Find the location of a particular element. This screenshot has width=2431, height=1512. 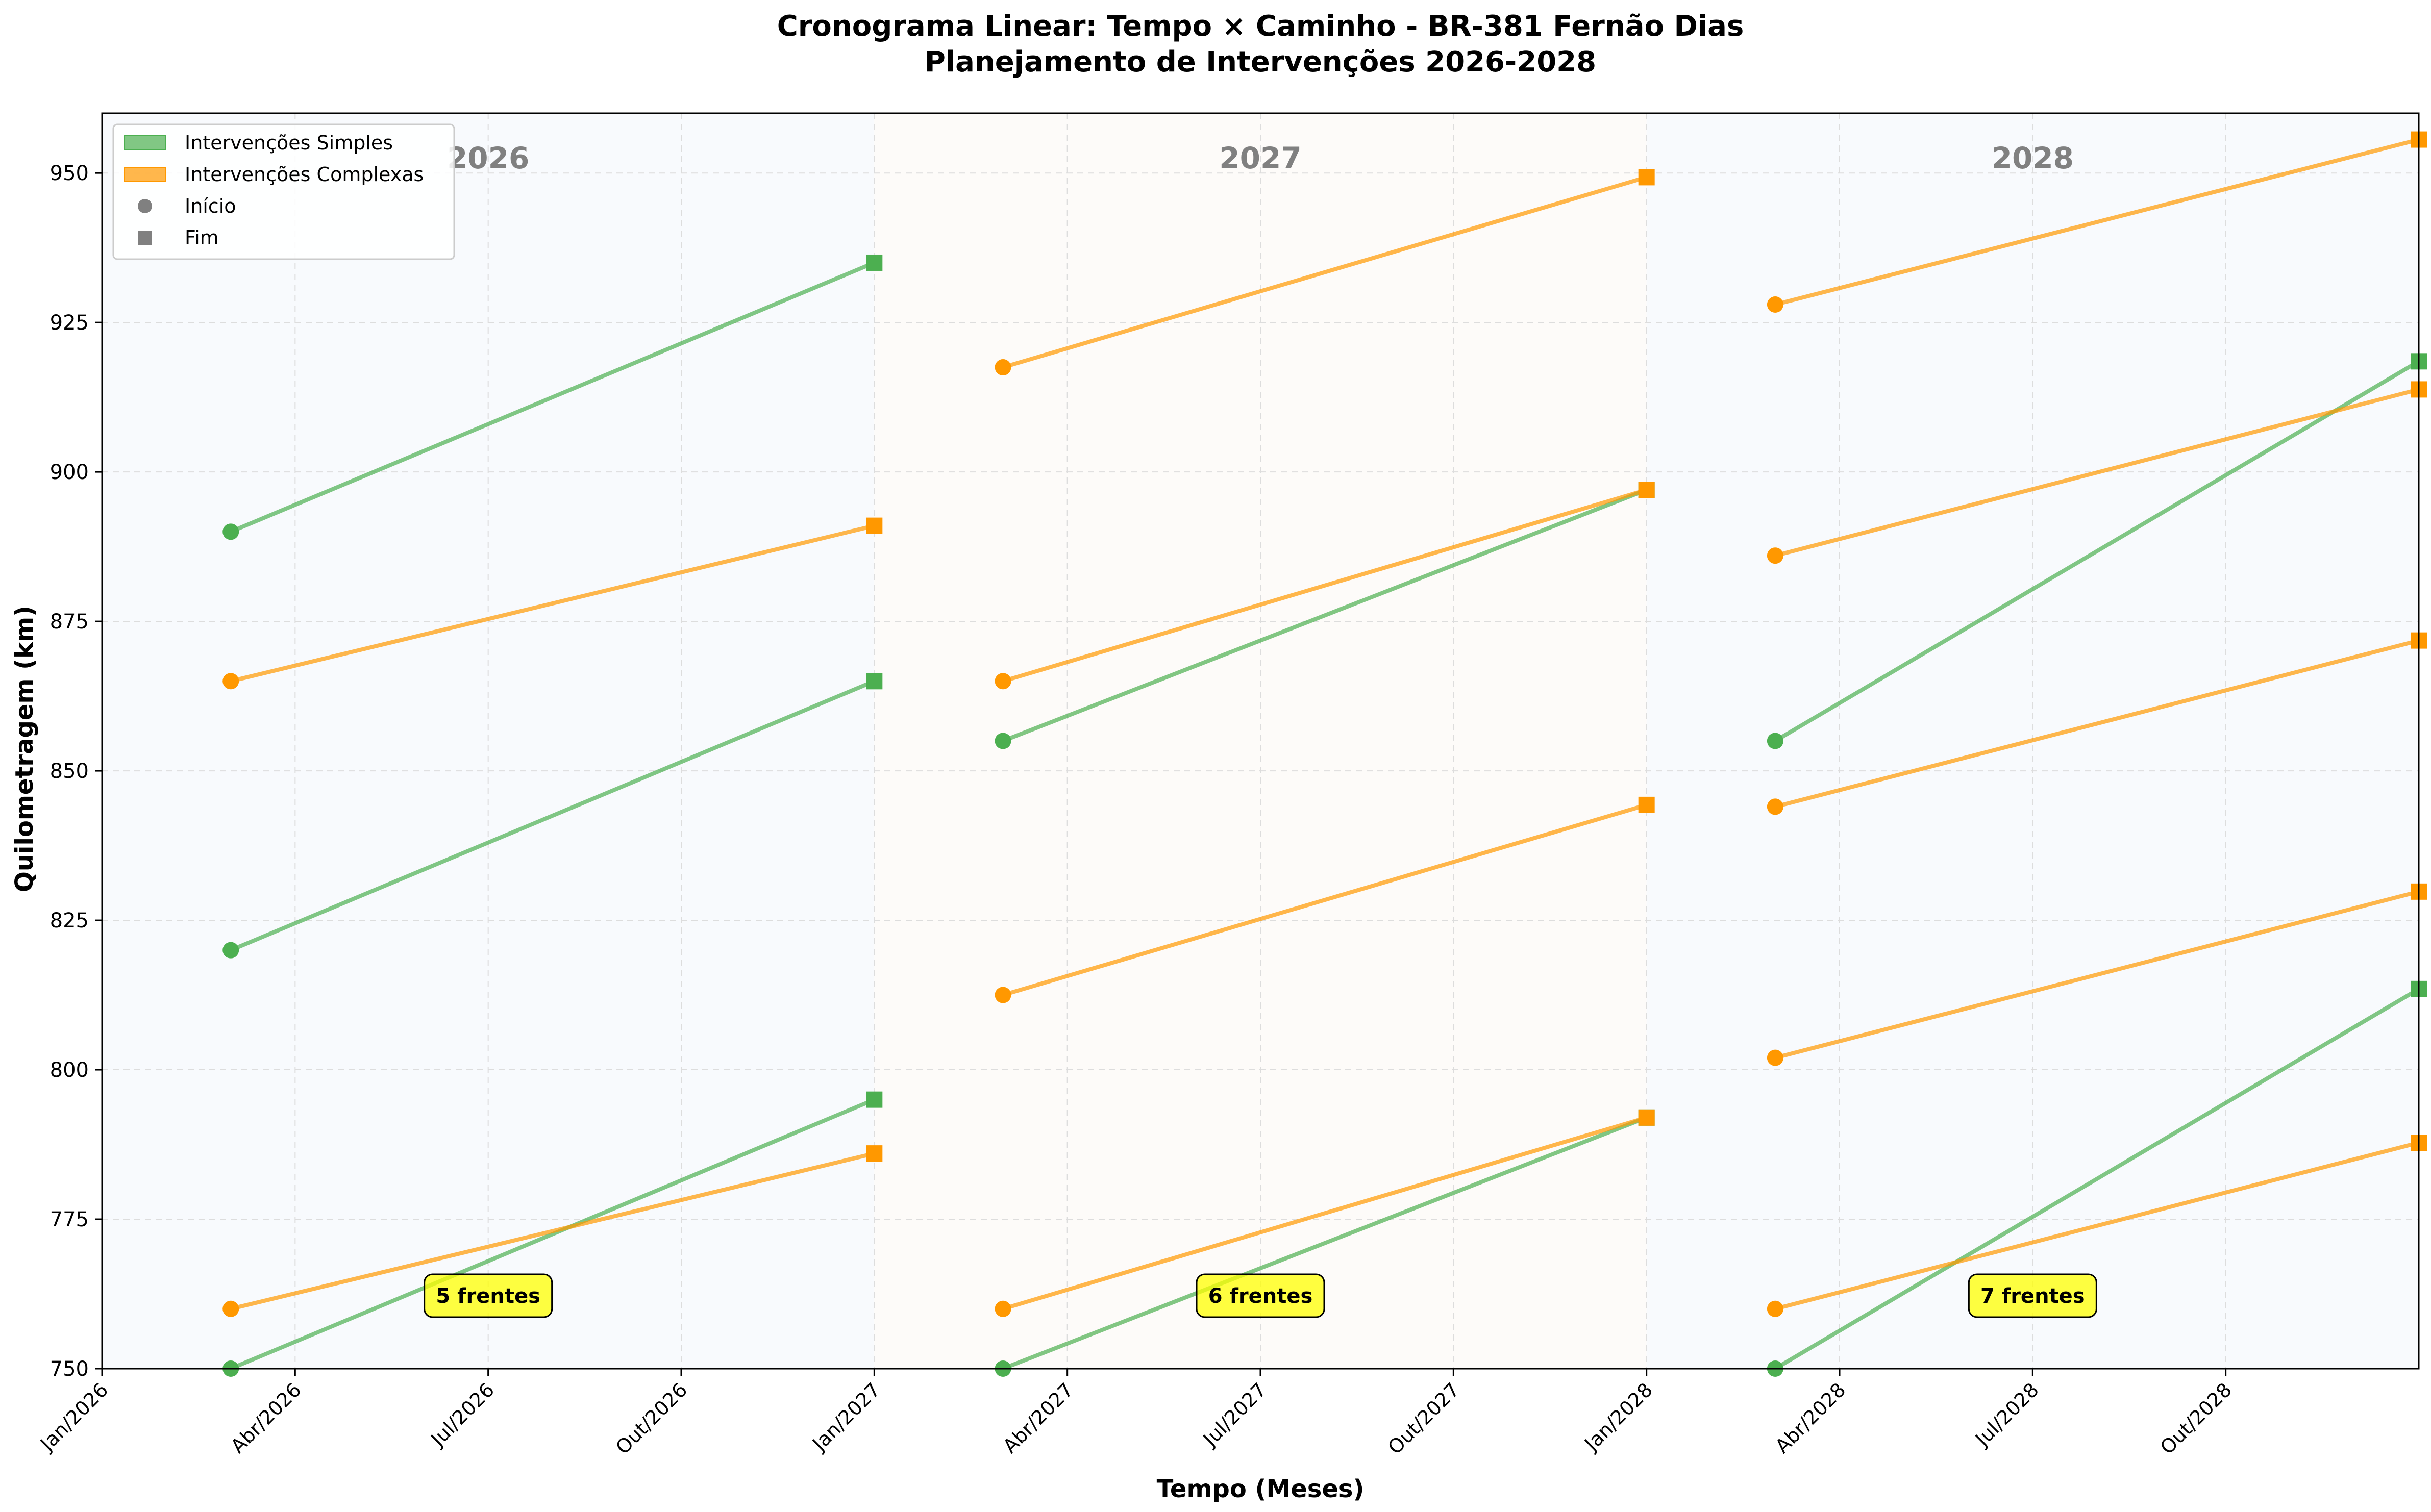

y-tick-label: 900 is located at coordinates (69, 473).